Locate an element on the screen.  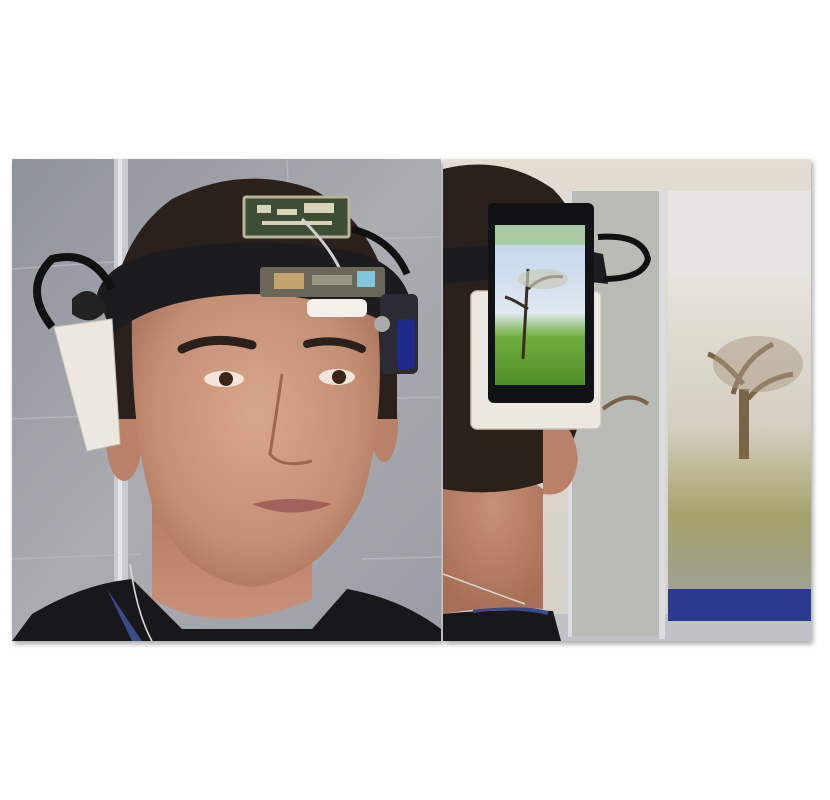
mouth is located at coordinates (292, 506).